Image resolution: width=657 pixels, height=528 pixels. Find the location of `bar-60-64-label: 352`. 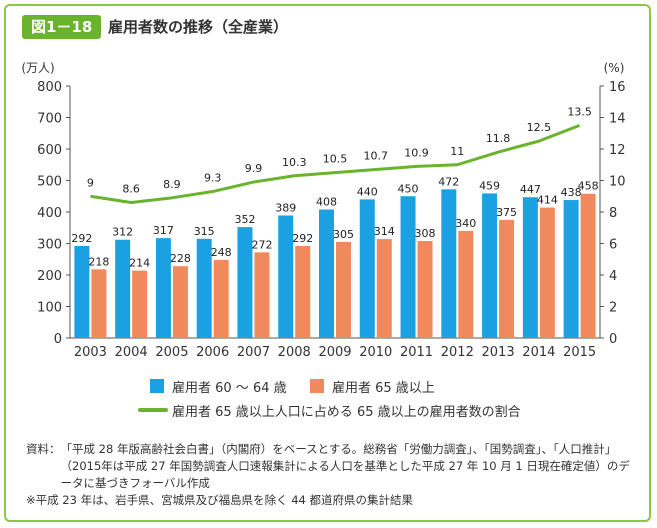

bar-60-64-label: 352 is located at coordinates (244, 219).